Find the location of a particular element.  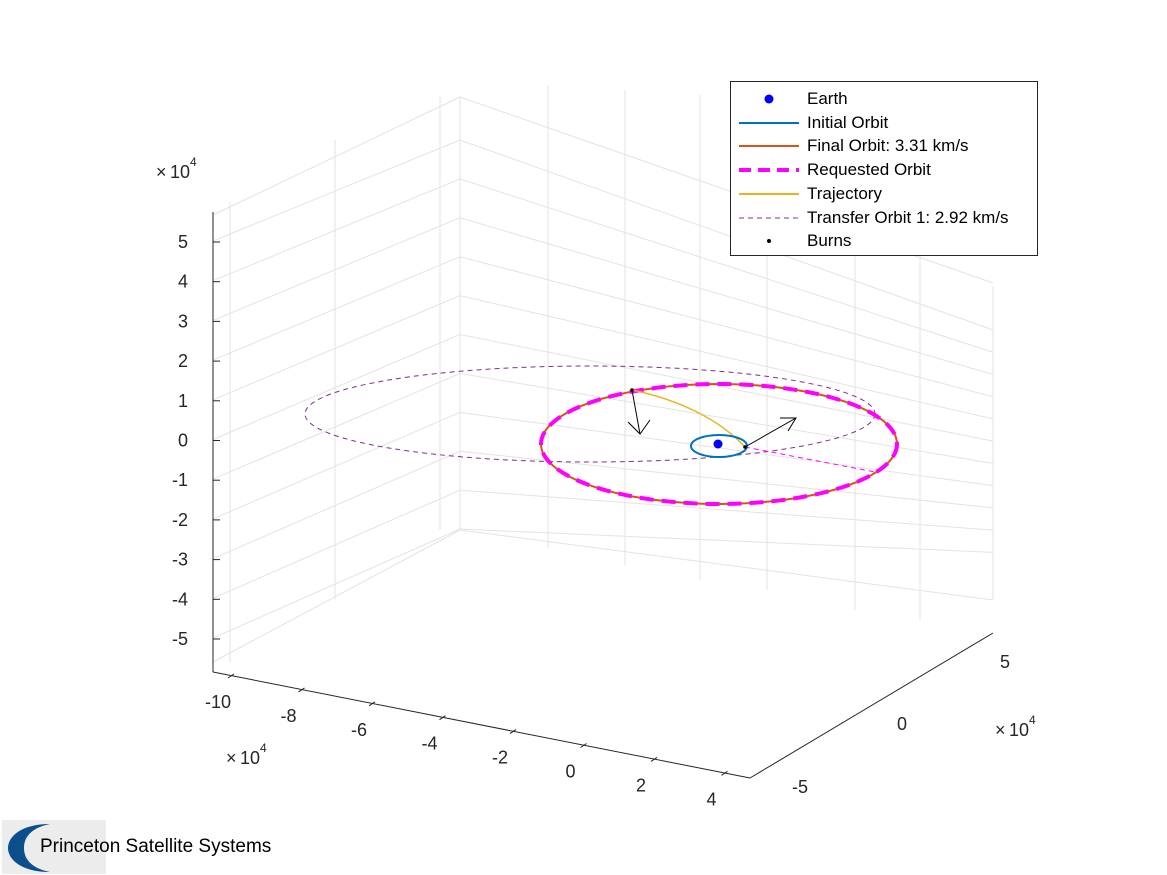

x-multiplier-base: 10 is located at coordinates (250, 758).